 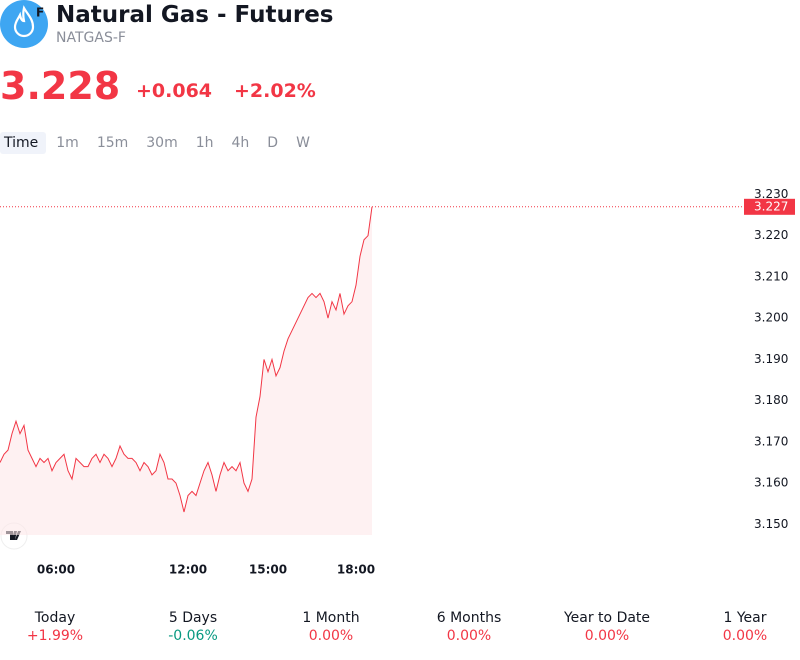 What do you see at coordinates (771, 194) in the screenshot?
I see `y-tick-label: 3.230` at bounding box center [771, 194].